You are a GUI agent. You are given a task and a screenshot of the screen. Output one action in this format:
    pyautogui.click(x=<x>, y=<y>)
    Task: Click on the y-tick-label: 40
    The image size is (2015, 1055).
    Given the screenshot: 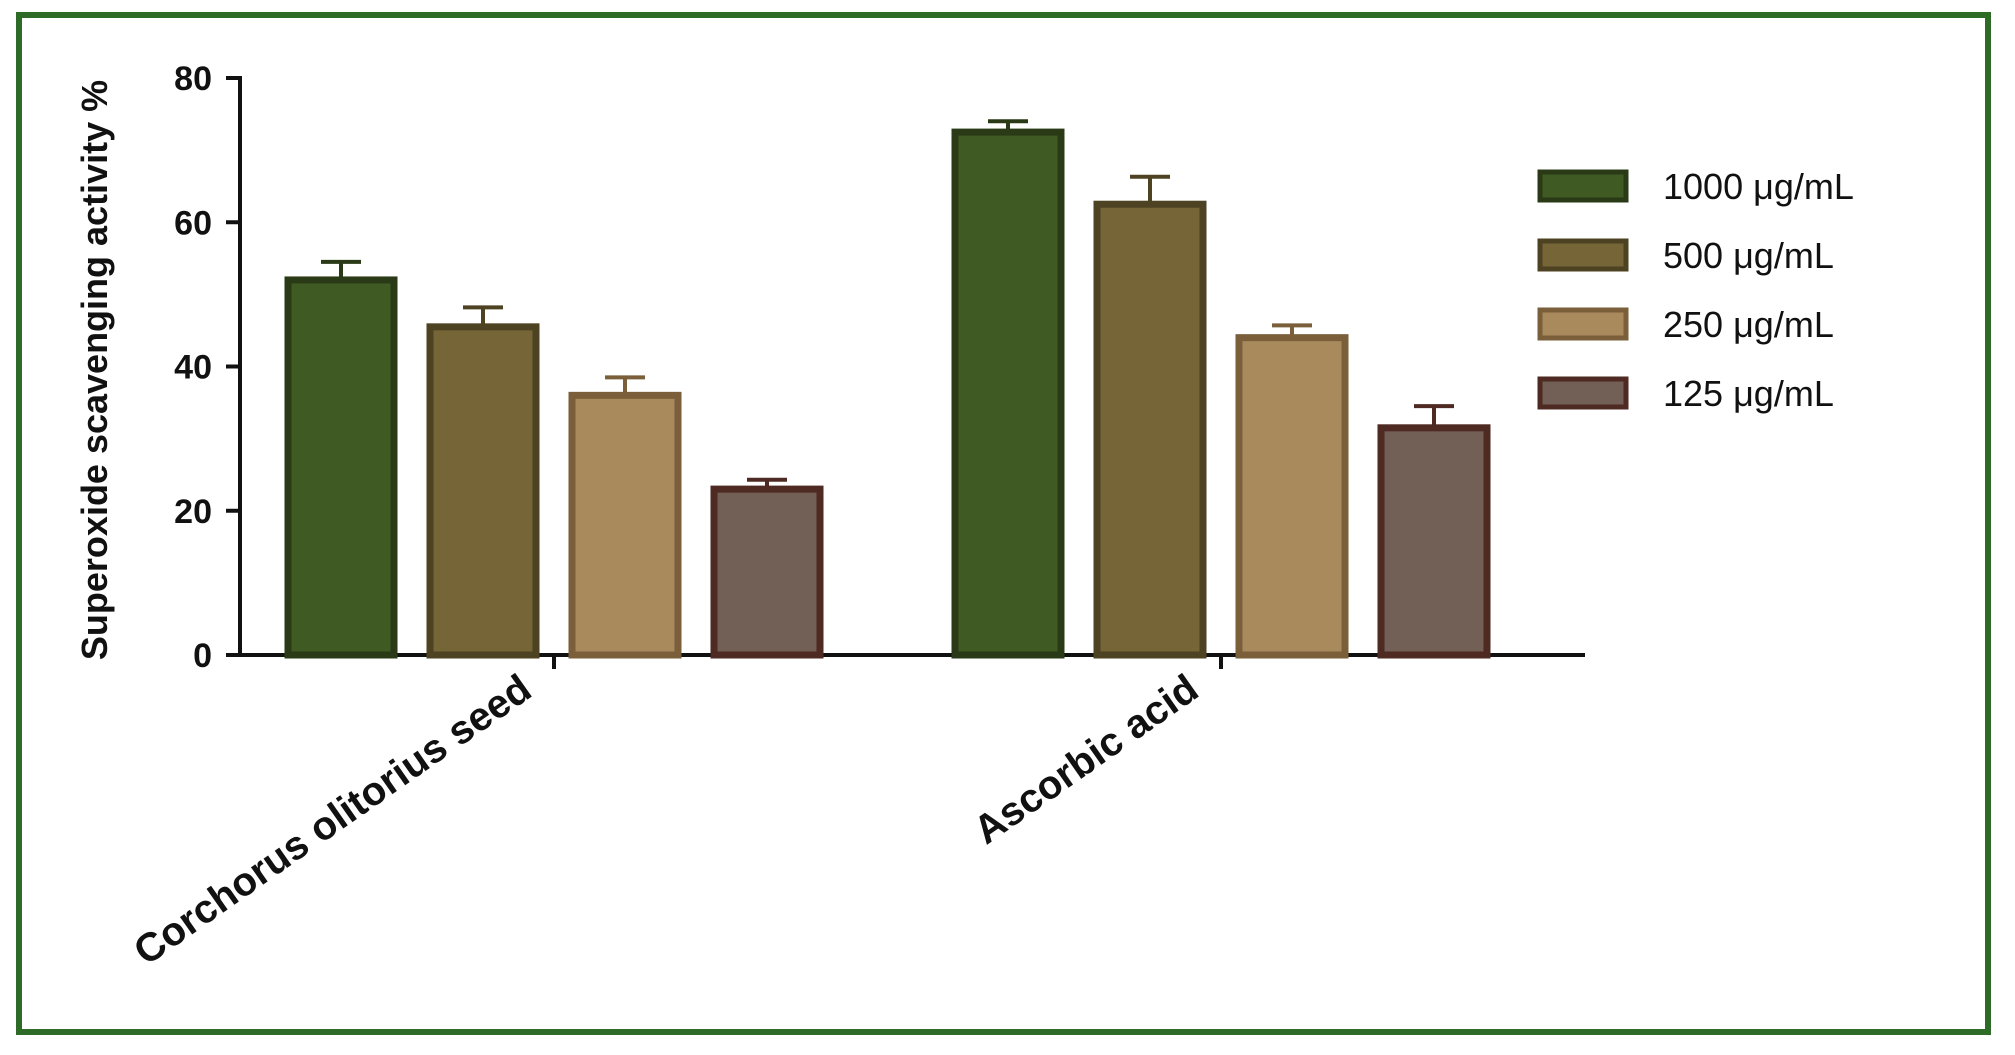 What is the action you would take?
    pyautogui.click(x=193, y=368)
    